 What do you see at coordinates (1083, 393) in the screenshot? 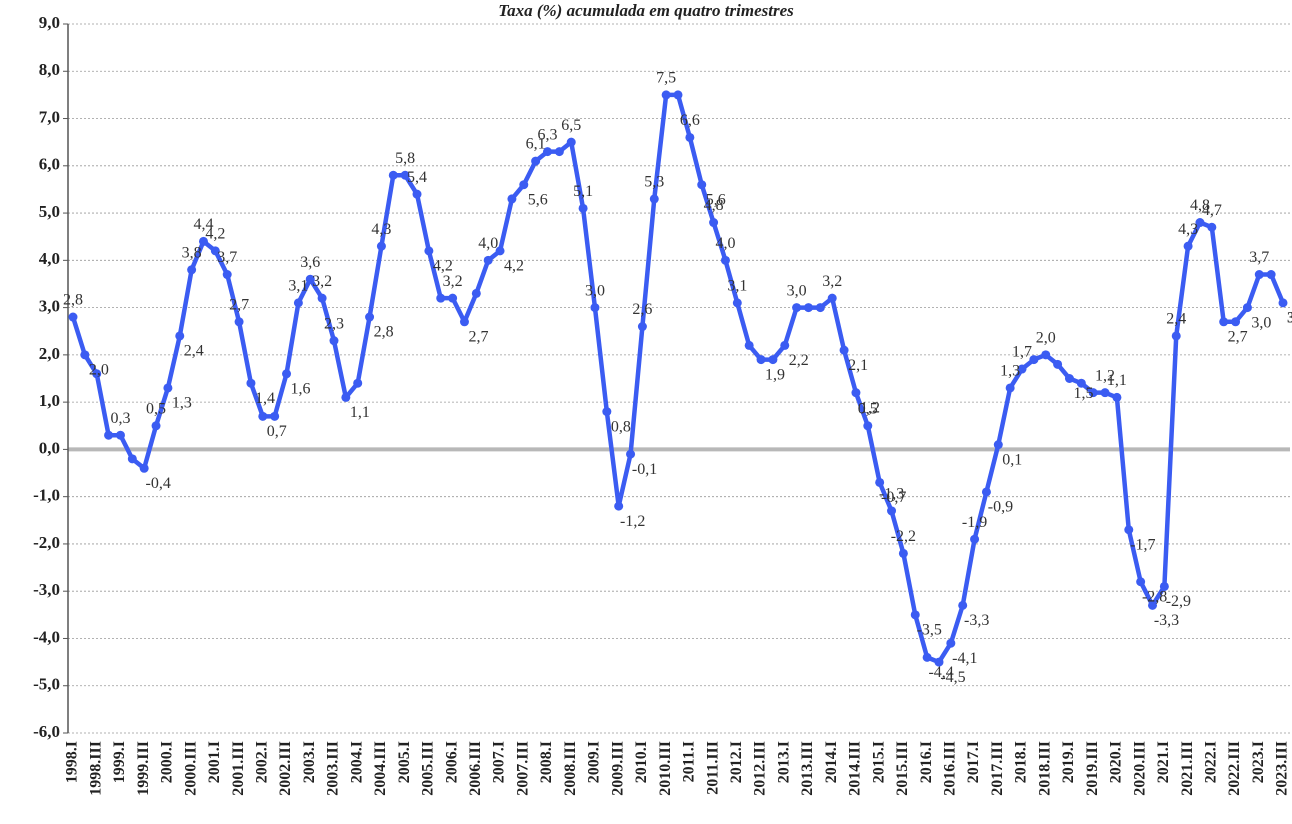
I see `data-label: 1,5` at bounding box center [1083, 393].